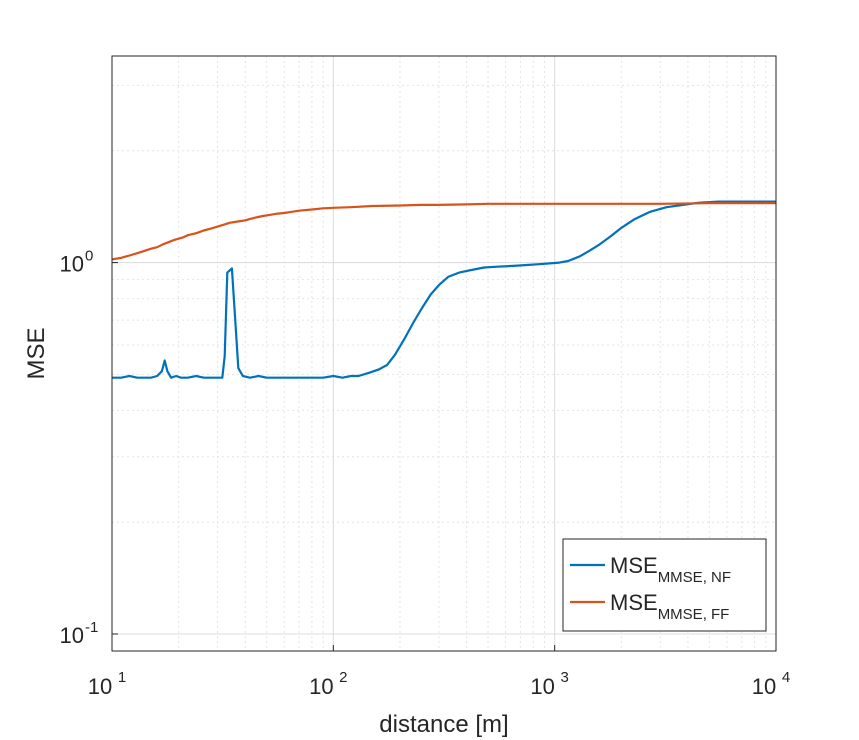 The width and height of the screenshot is (859, 740). I want to click on legend-subscript-1: MMSE, NF, so click(694, 577).